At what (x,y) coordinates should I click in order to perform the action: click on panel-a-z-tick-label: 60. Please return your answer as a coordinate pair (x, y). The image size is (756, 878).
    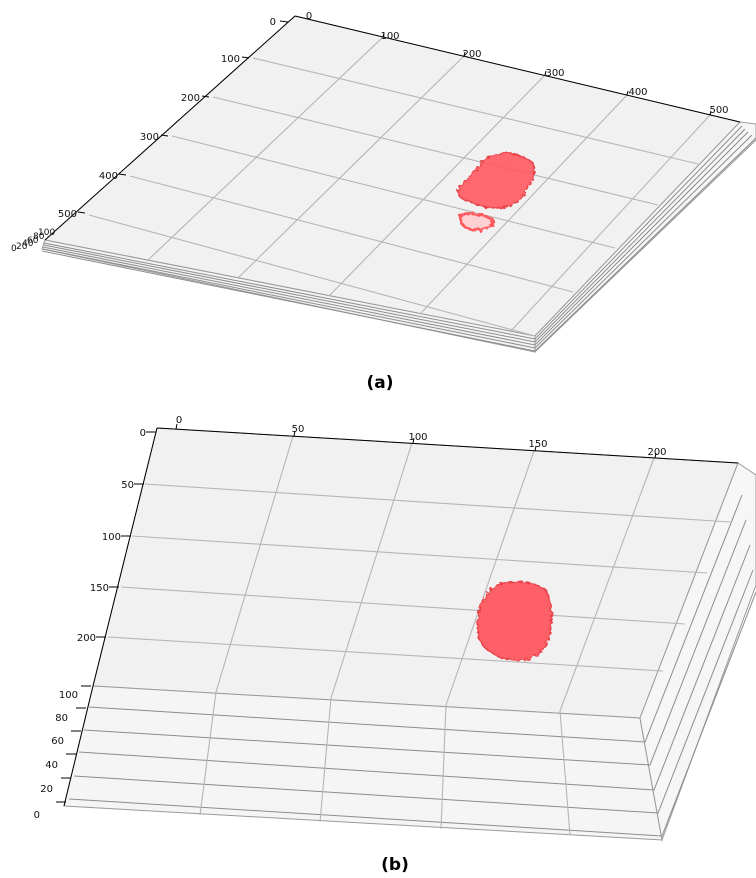
    Looking at the image, I should click on (33, 241).